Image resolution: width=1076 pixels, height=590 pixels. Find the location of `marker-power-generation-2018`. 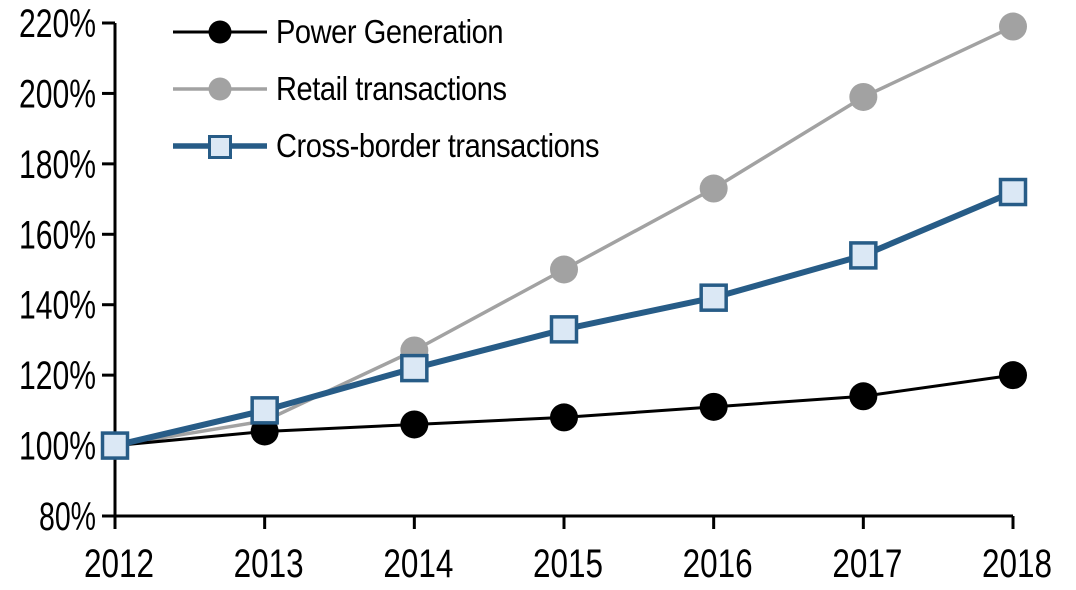

marker-power-generation-2018 is located at coordinates (1013, 375).